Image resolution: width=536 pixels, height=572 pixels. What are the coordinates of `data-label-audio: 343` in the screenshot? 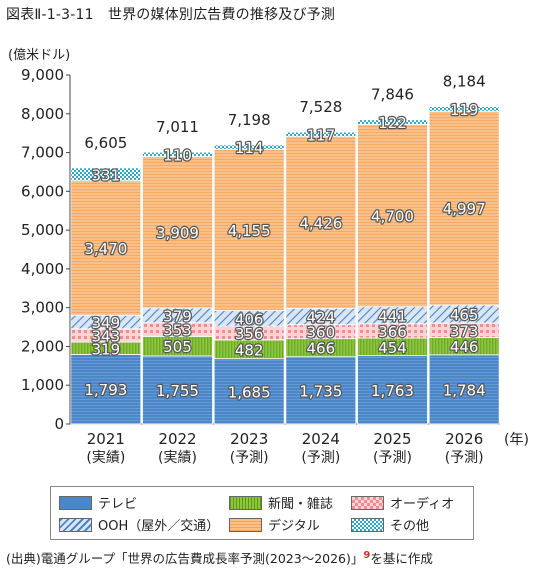 It's located at (106, 336).